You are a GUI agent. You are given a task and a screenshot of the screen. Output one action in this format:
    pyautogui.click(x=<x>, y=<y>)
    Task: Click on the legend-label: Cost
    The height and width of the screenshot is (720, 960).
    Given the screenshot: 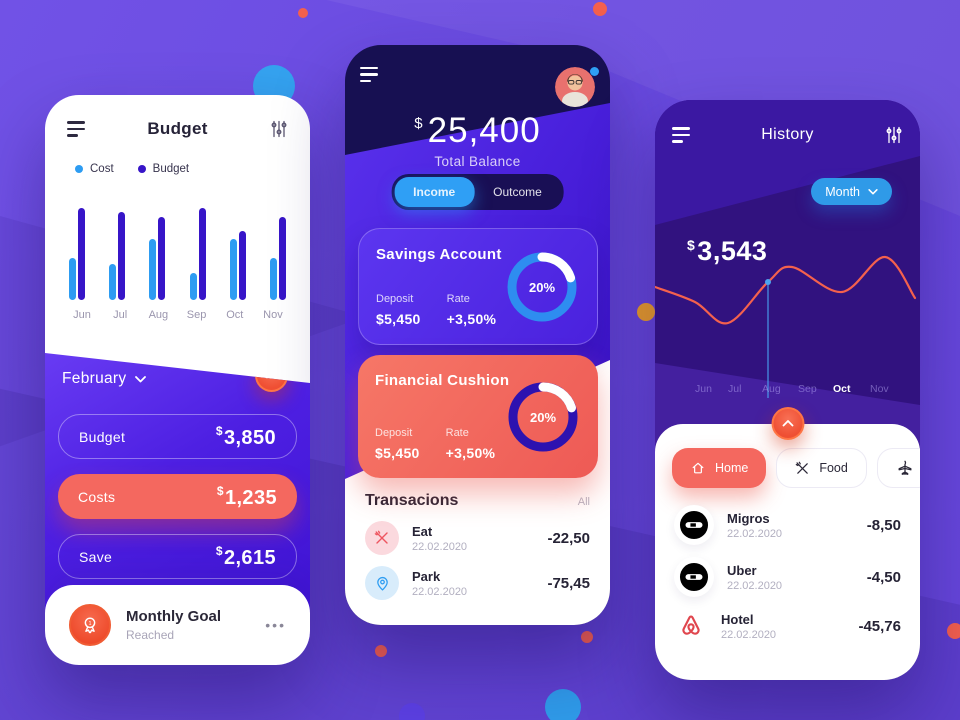 What is the action you would take?
    pyautogui.click(x=102, y=169)
    